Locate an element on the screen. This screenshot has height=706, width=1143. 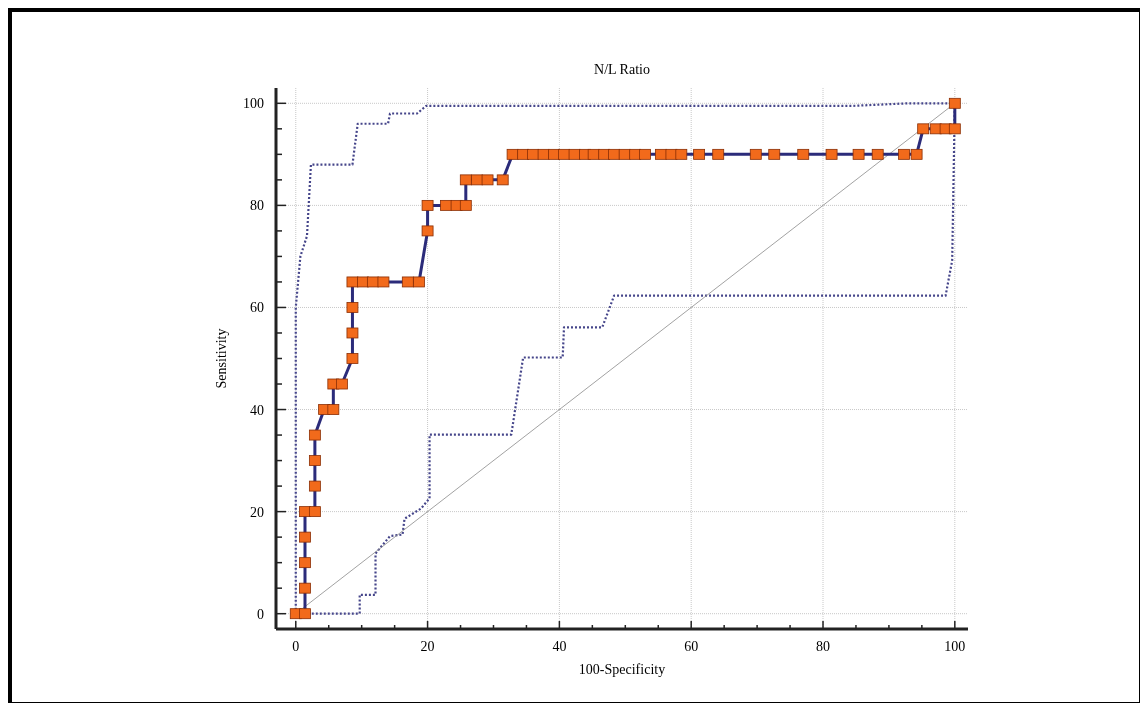
y-tick-label: 100 is located at coordinates (253, 104).